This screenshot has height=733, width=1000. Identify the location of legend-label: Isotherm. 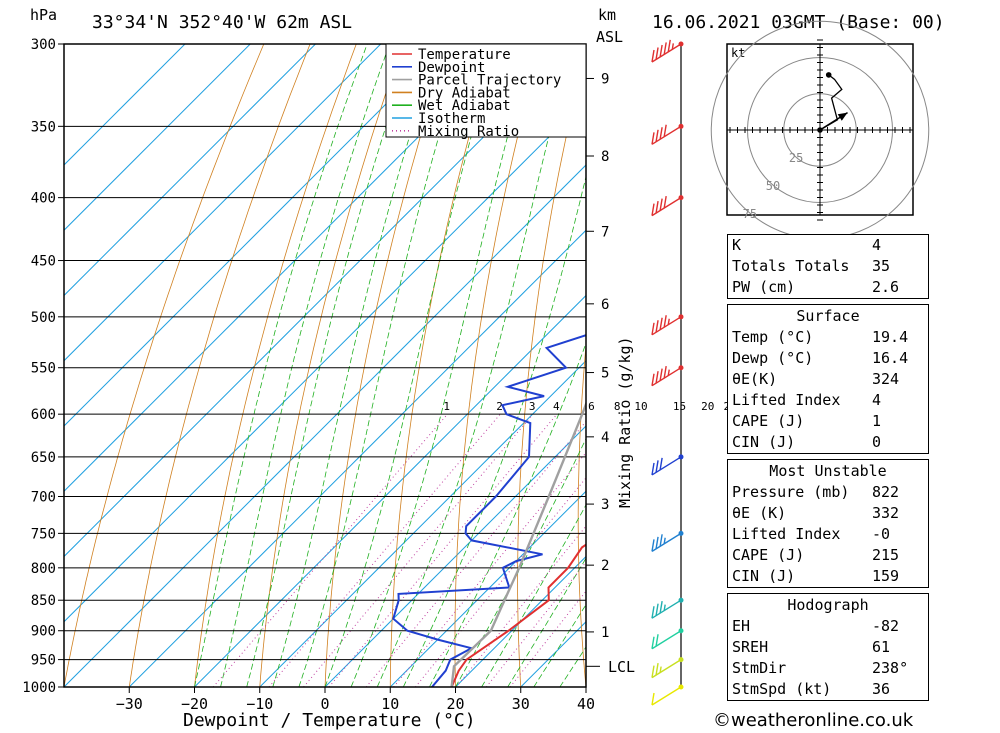
(451, 119).